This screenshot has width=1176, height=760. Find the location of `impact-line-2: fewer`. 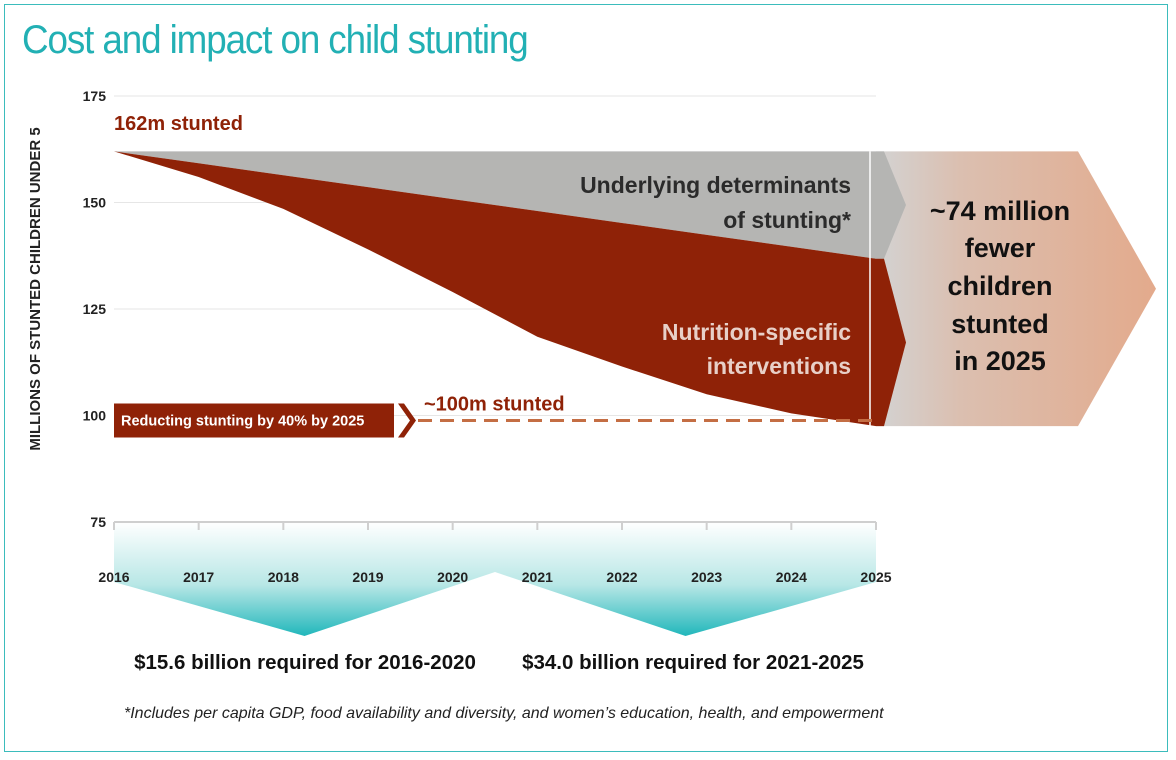

impact-line-2: fewer is located at coordinates (1000, 248).